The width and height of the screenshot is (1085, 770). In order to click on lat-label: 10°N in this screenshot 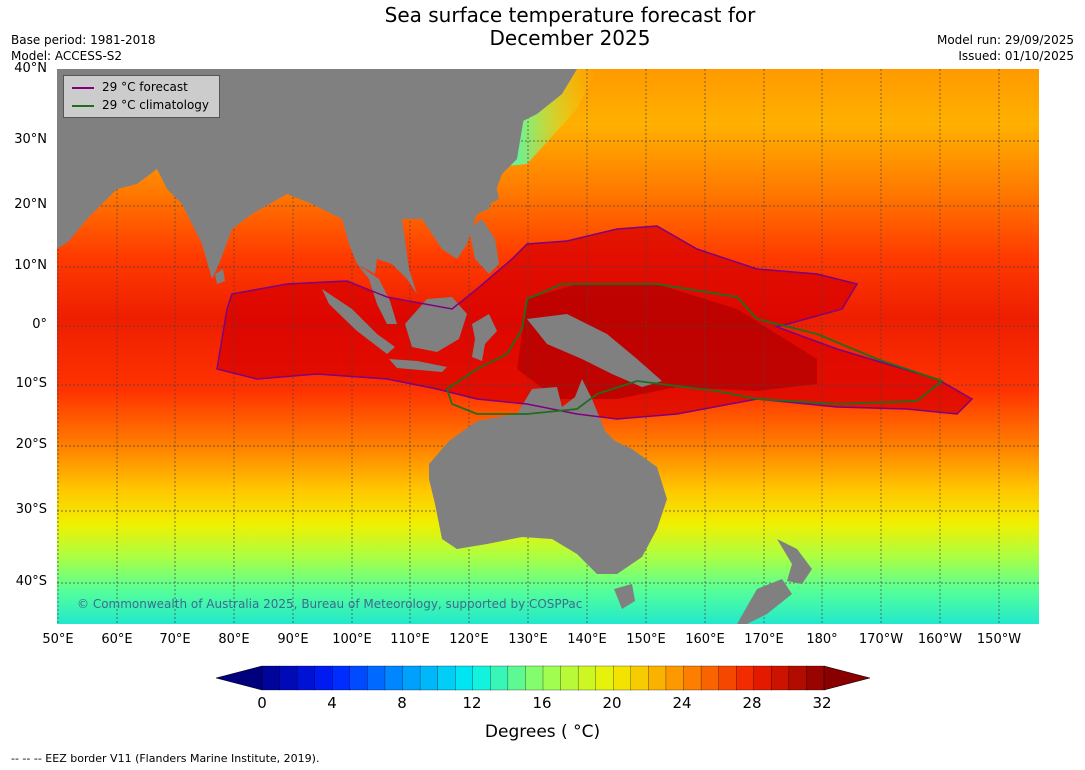, I will do `click(30, 265)`.